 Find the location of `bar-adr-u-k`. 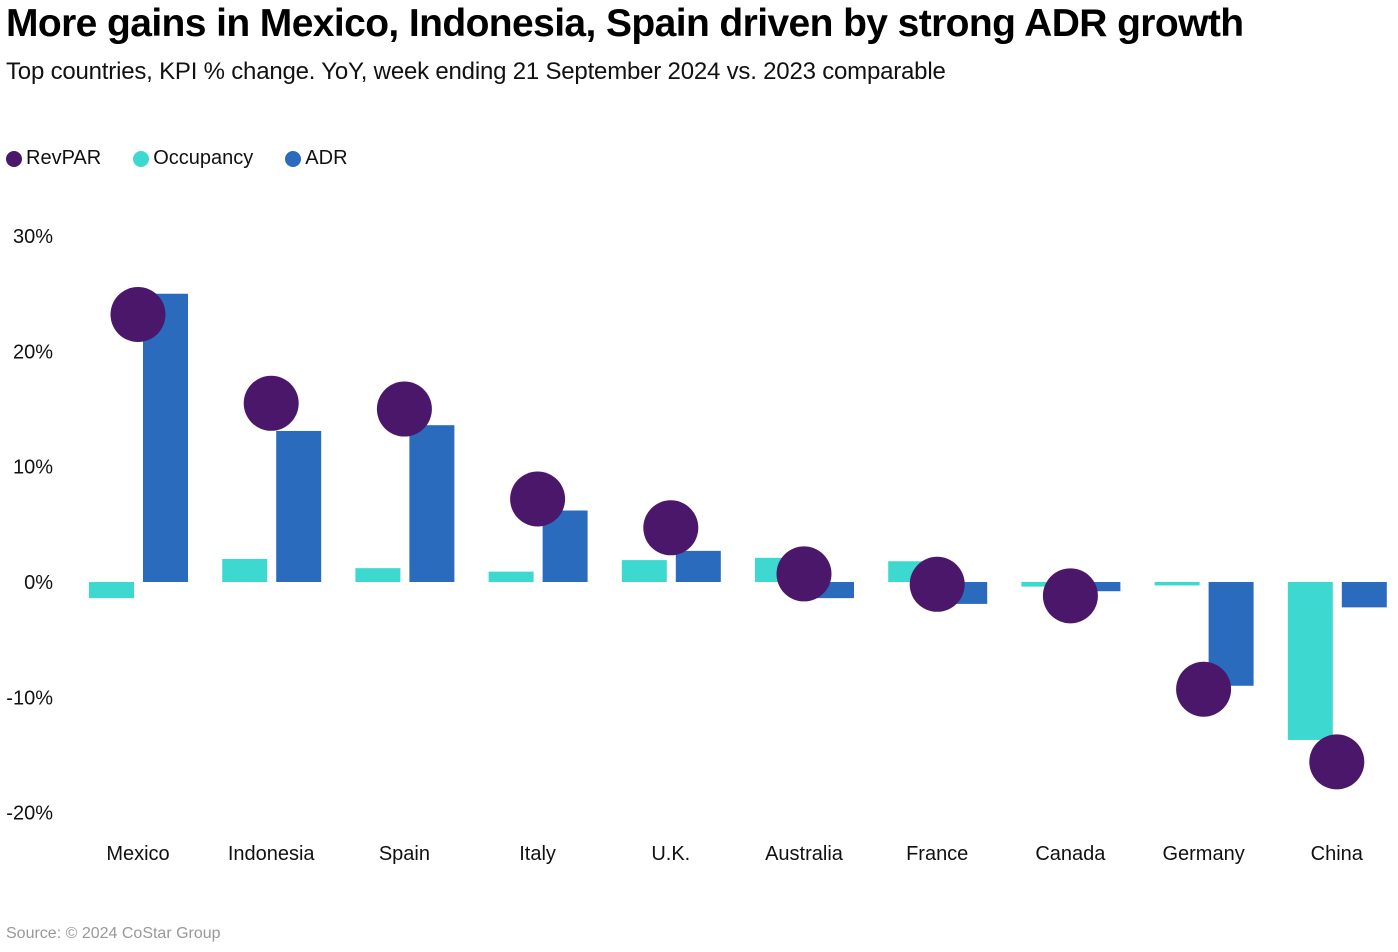

bar-adr-u-k is located at coordinates (698, 566).